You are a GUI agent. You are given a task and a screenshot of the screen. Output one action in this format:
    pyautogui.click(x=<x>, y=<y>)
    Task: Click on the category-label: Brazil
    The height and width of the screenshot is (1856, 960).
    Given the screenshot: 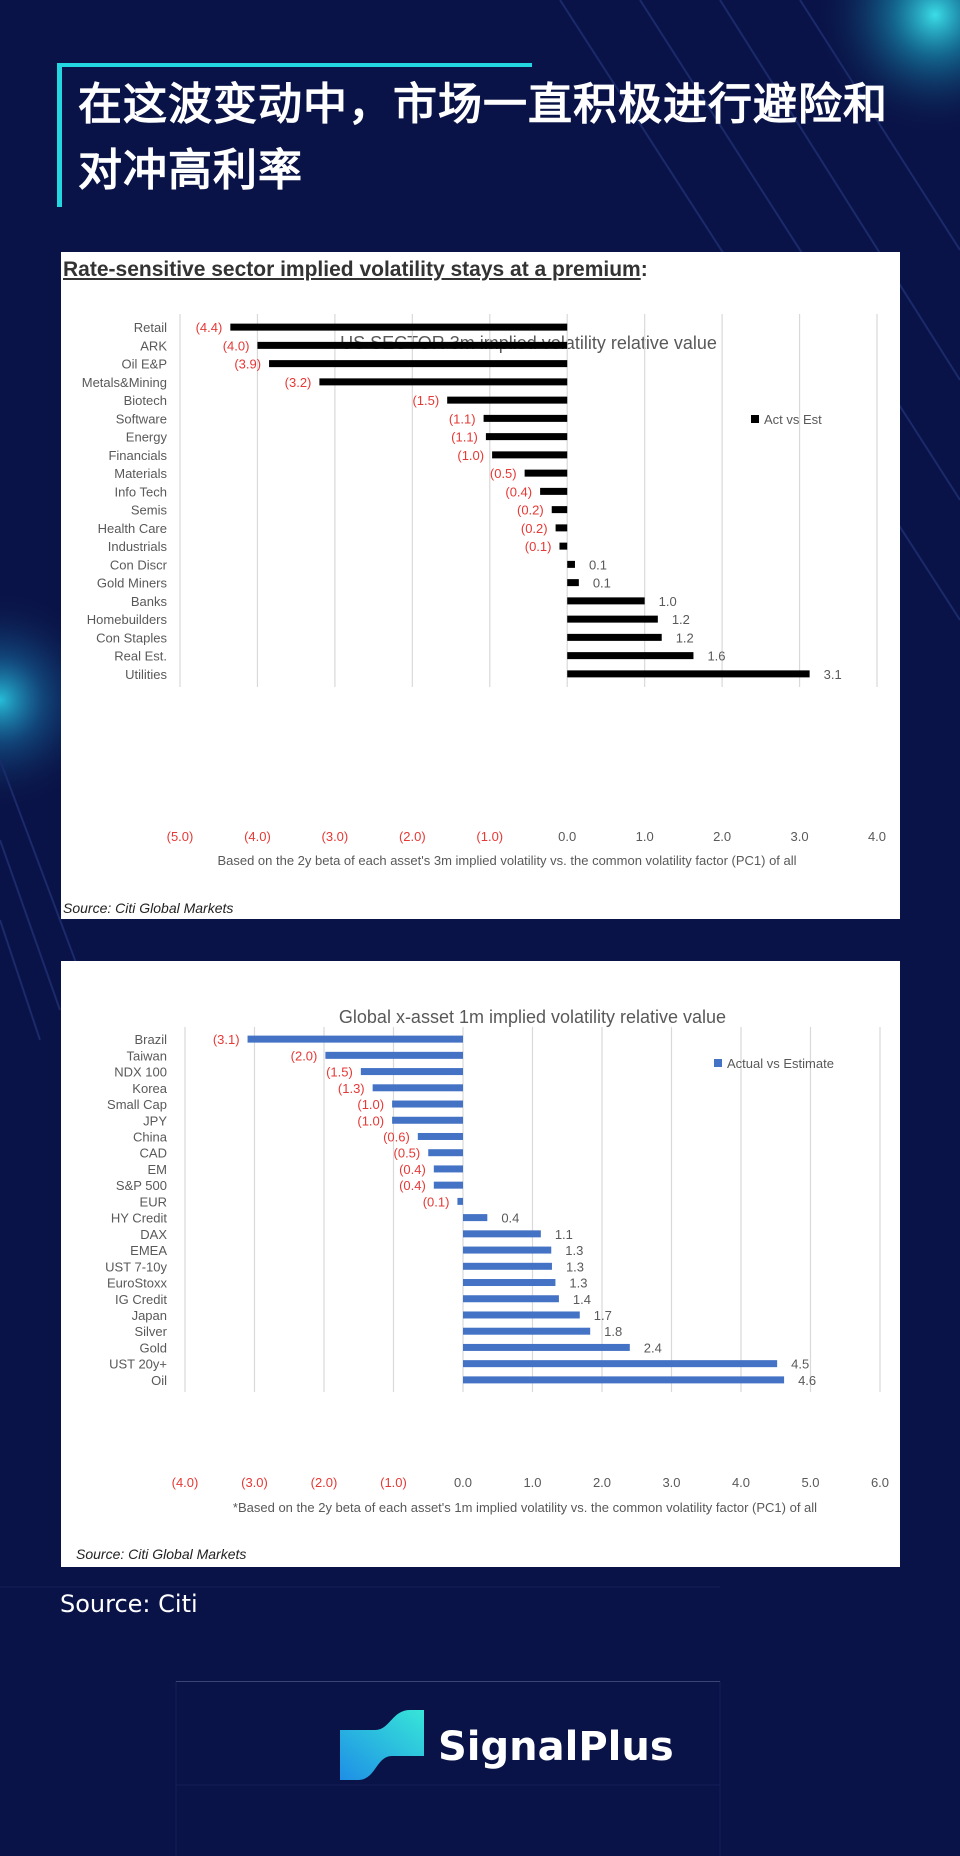 What is the action you would take?
    pyautogui.click(x=150, y=1039)
    